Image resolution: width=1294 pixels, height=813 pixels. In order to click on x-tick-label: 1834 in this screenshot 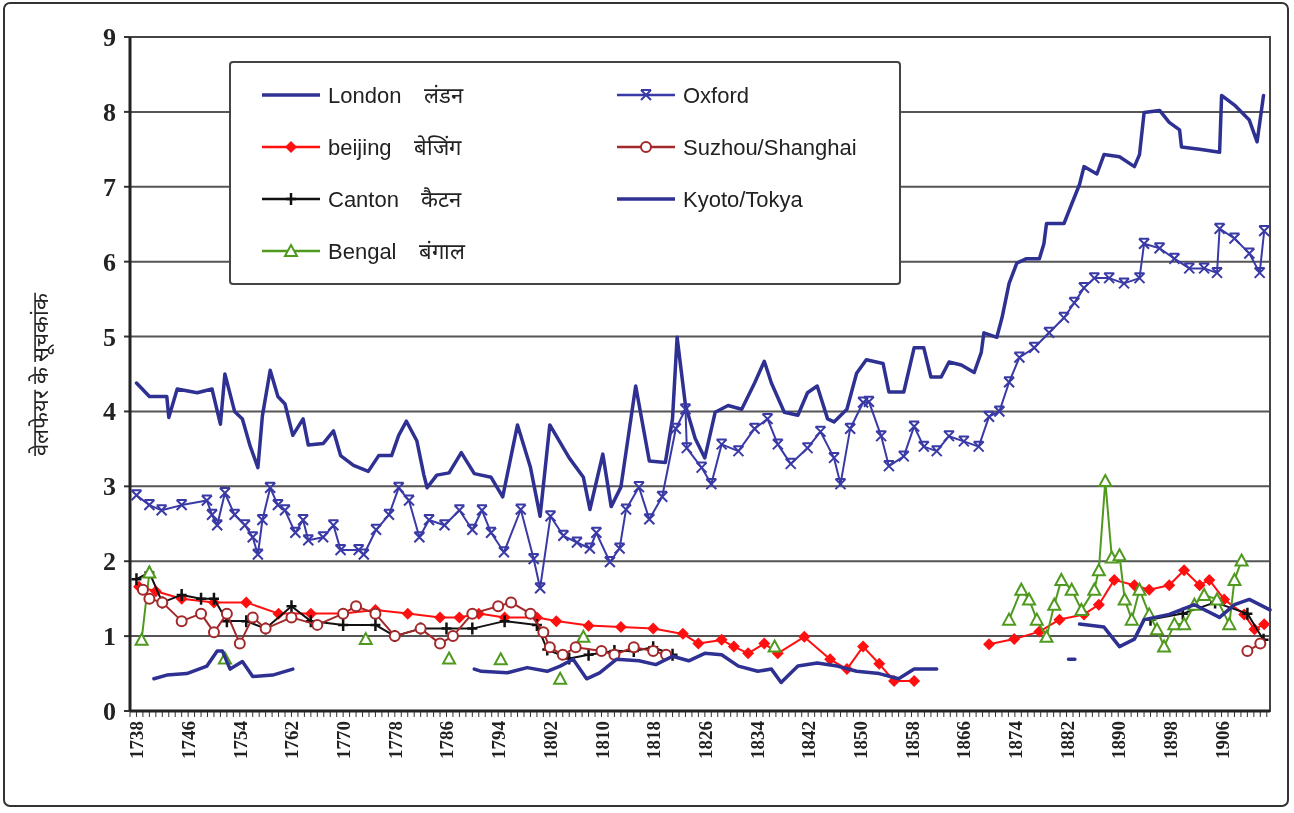, I will do `click(757, 739)`.